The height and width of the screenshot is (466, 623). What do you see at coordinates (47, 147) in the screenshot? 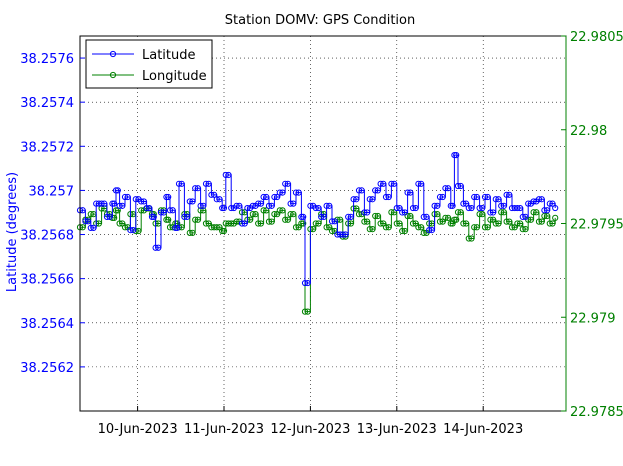
I see `y-tick-label: 38.2572` at bounding box center [47, 147].